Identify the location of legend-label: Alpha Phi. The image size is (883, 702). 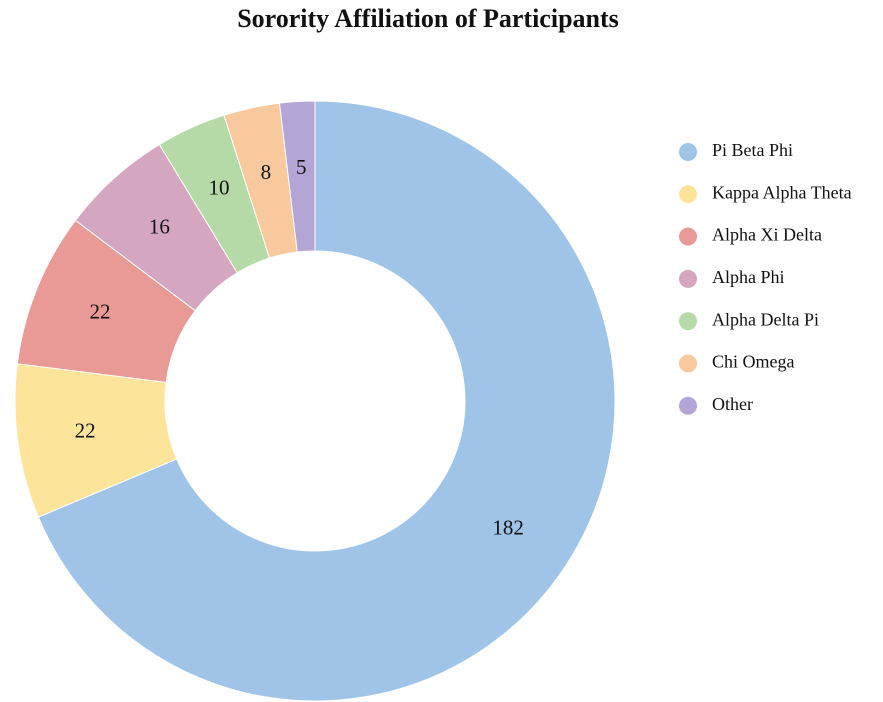
(748, 277).